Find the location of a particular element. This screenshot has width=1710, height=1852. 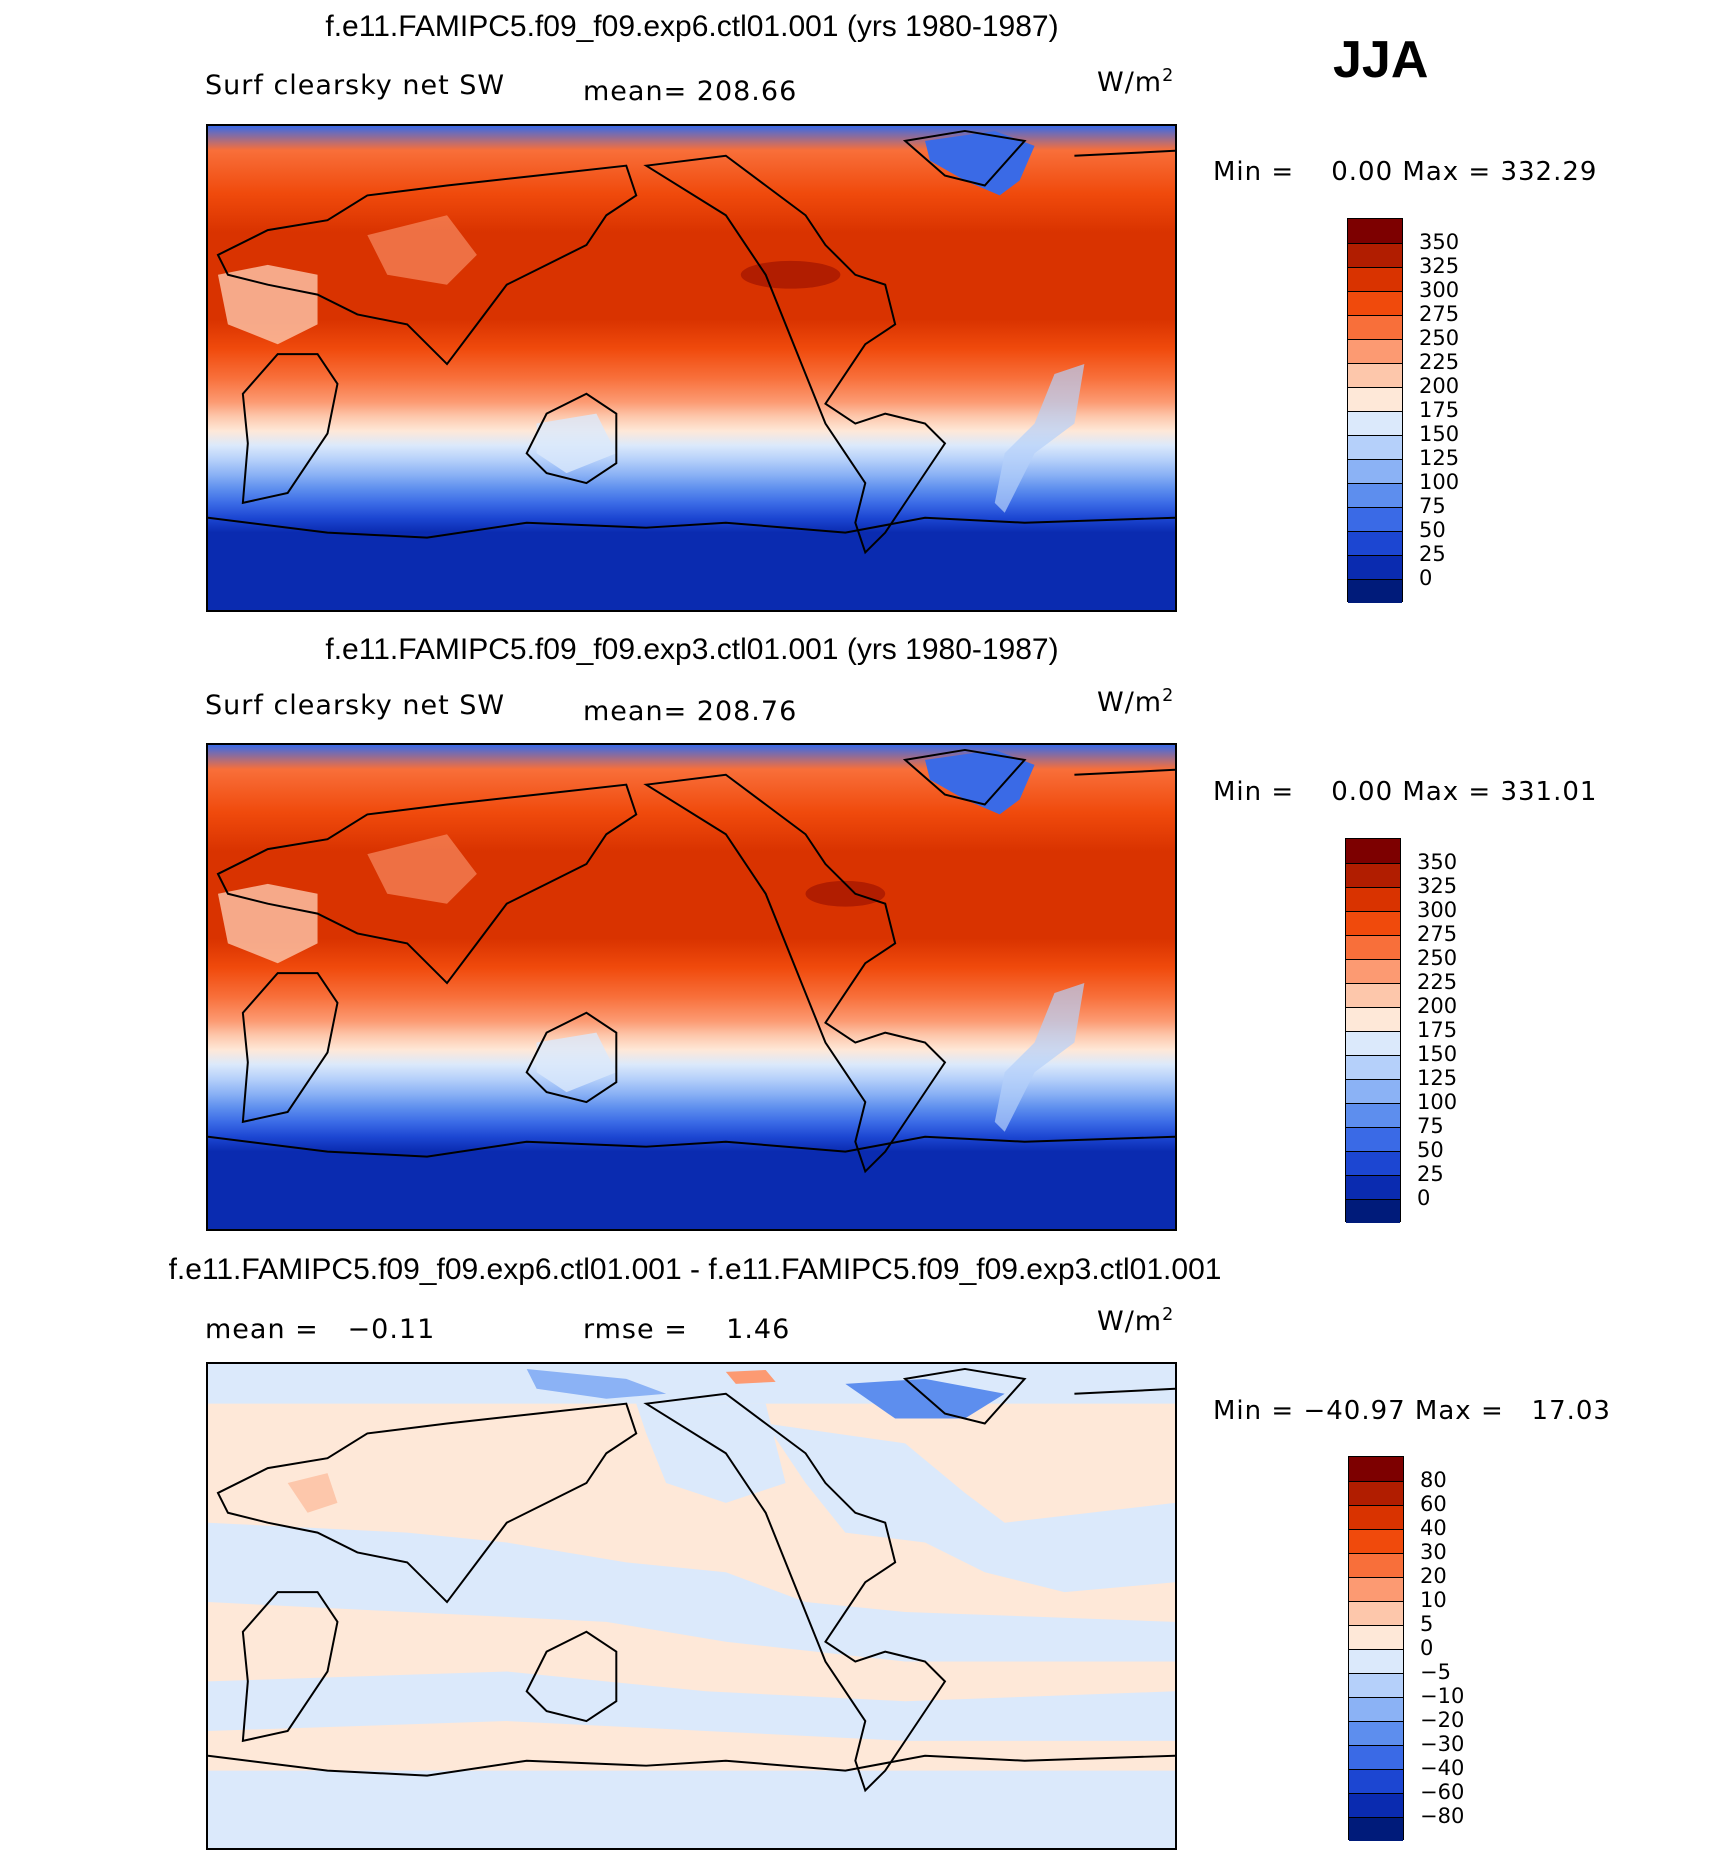

panel1-map-svg is located at coordinates (691, 368).